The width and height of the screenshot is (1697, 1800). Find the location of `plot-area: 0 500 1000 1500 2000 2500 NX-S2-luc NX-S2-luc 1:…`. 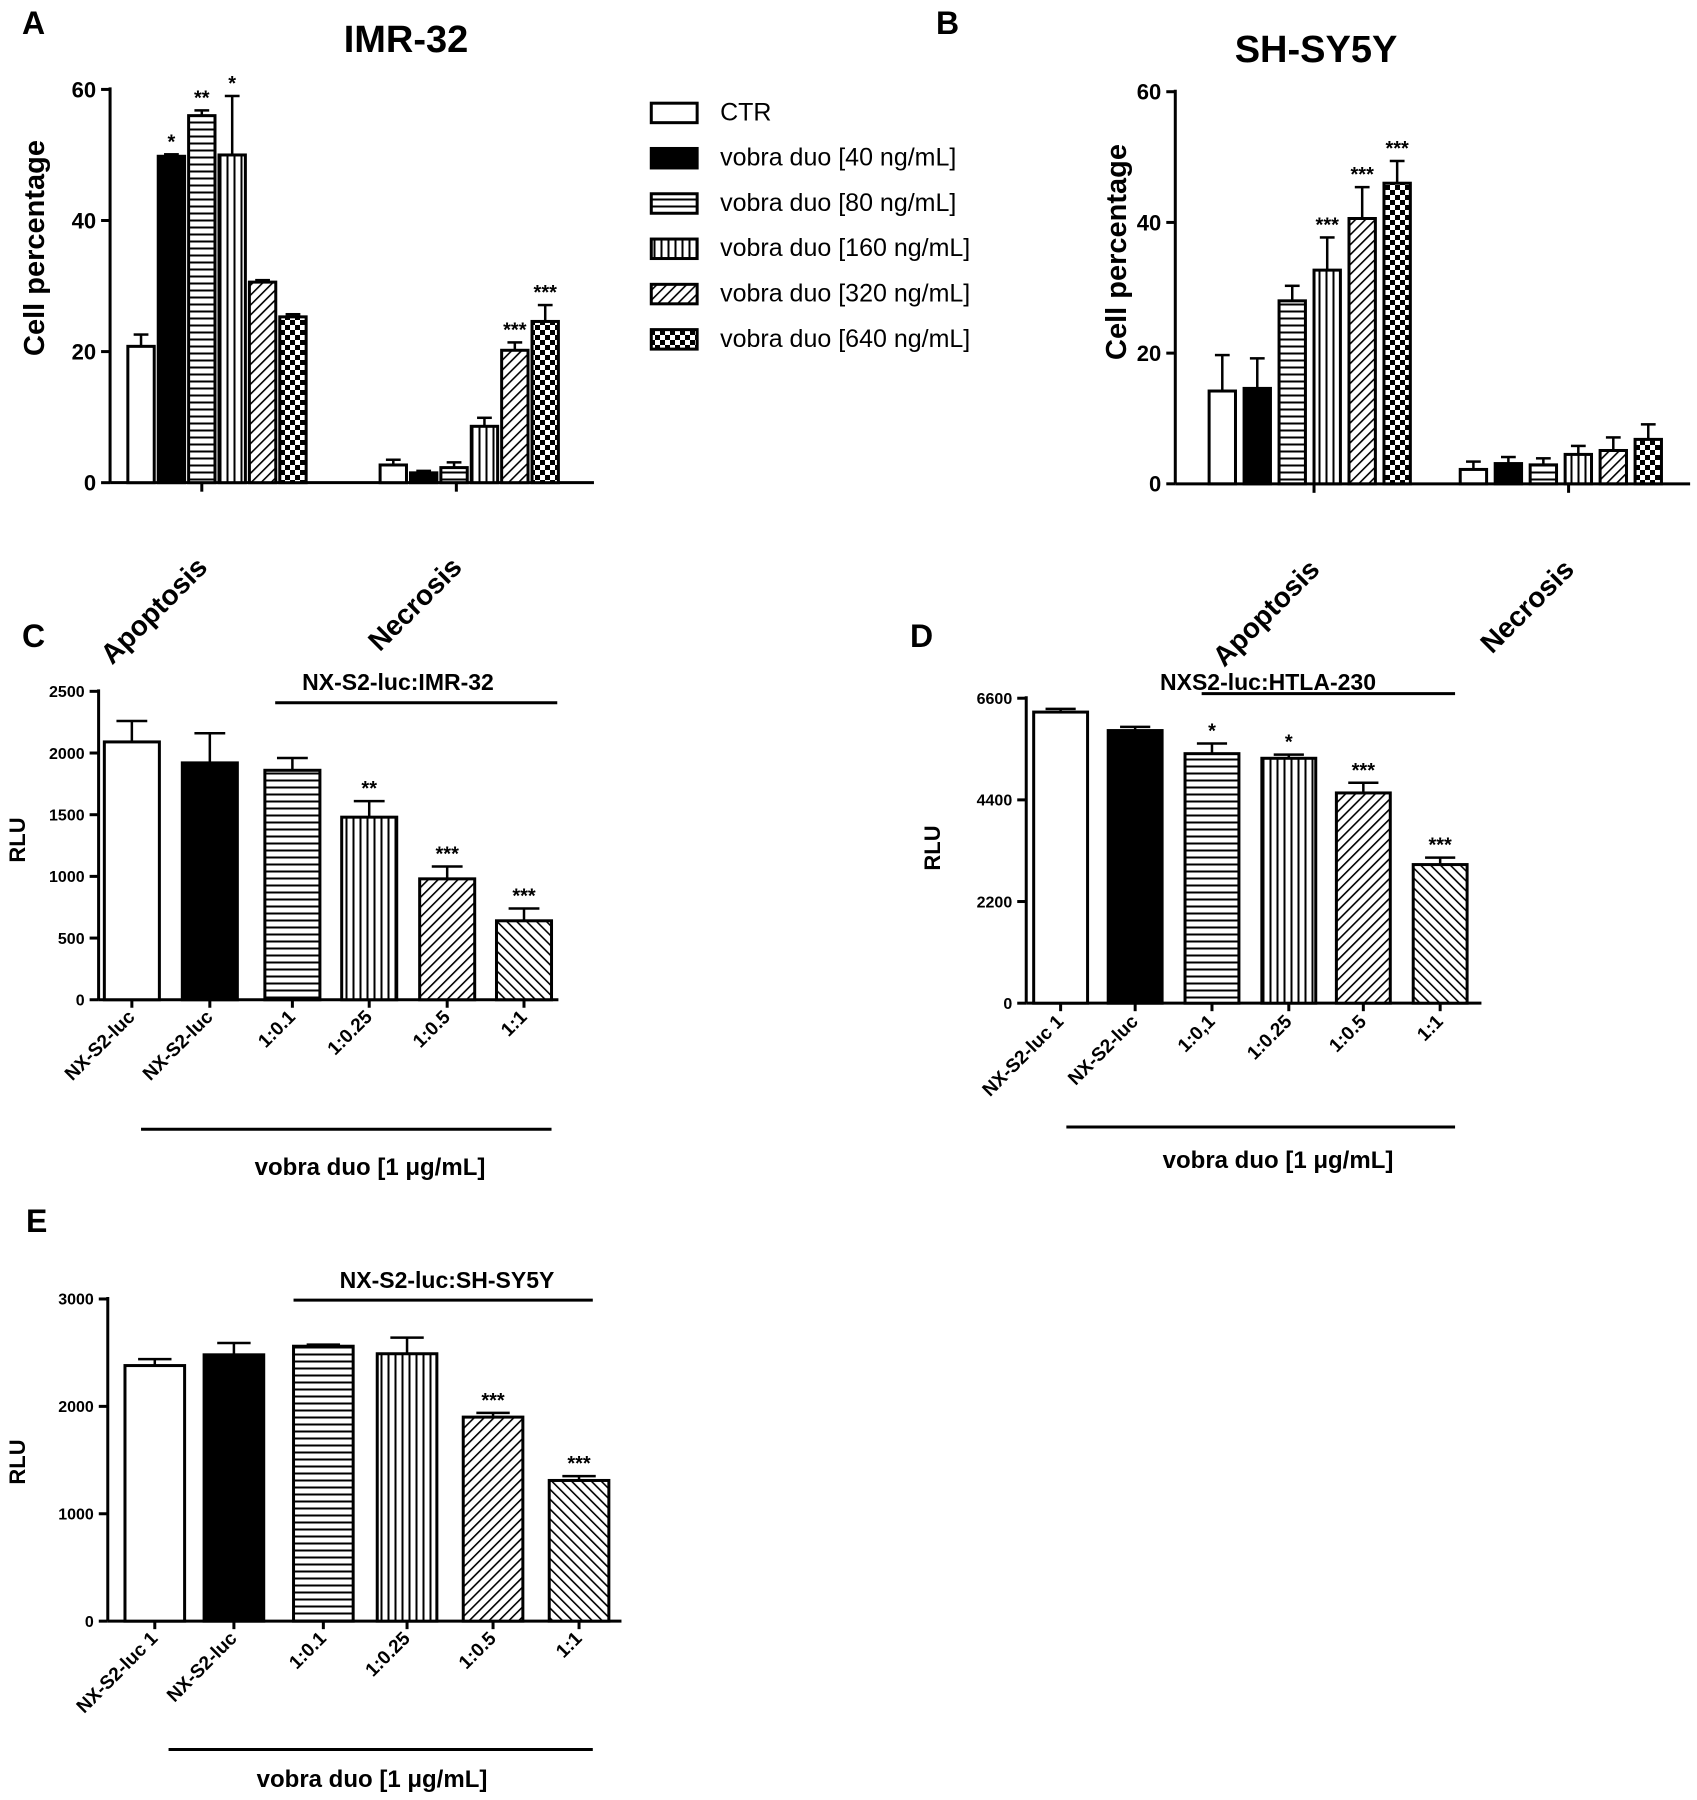

plot-area: 0 500 1000 1500 2000 2500 NX-S2-luc NX-S2-luc 1:… is located at coordinates (304, 907).